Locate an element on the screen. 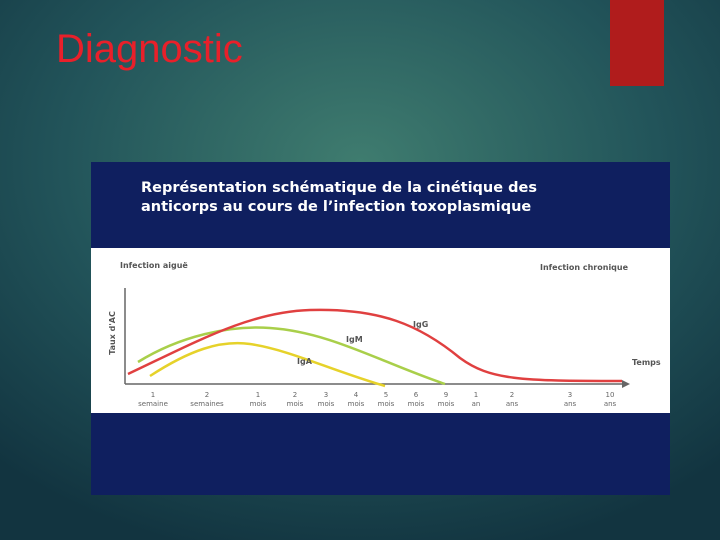 The image size is (720, 540). axis-arrow is located at coordinates (626, 384).